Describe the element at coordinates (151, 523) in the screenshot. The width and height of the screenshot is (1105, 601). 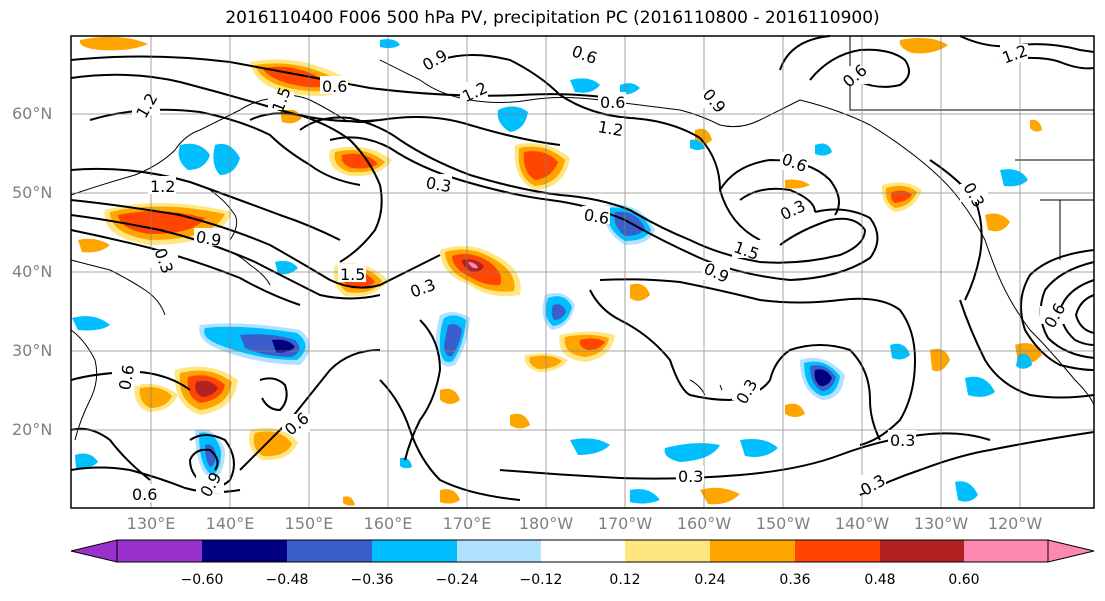
I see `lon-label: 130°E` at that location.